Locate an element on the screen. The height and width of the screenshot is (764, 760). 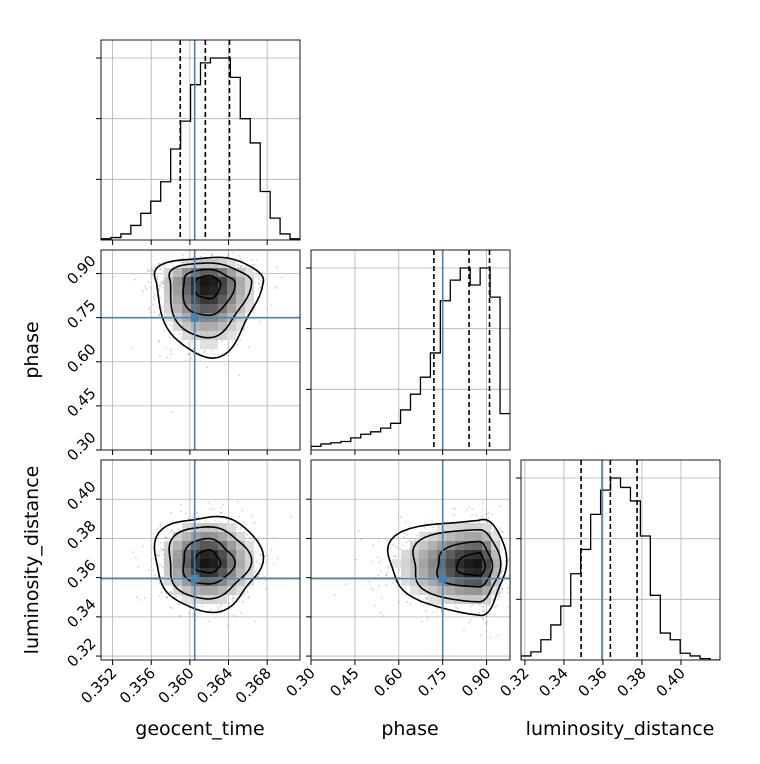
x-tick-label-luminosity_distance-4: 0.40 is located at coordinates (670, 682).